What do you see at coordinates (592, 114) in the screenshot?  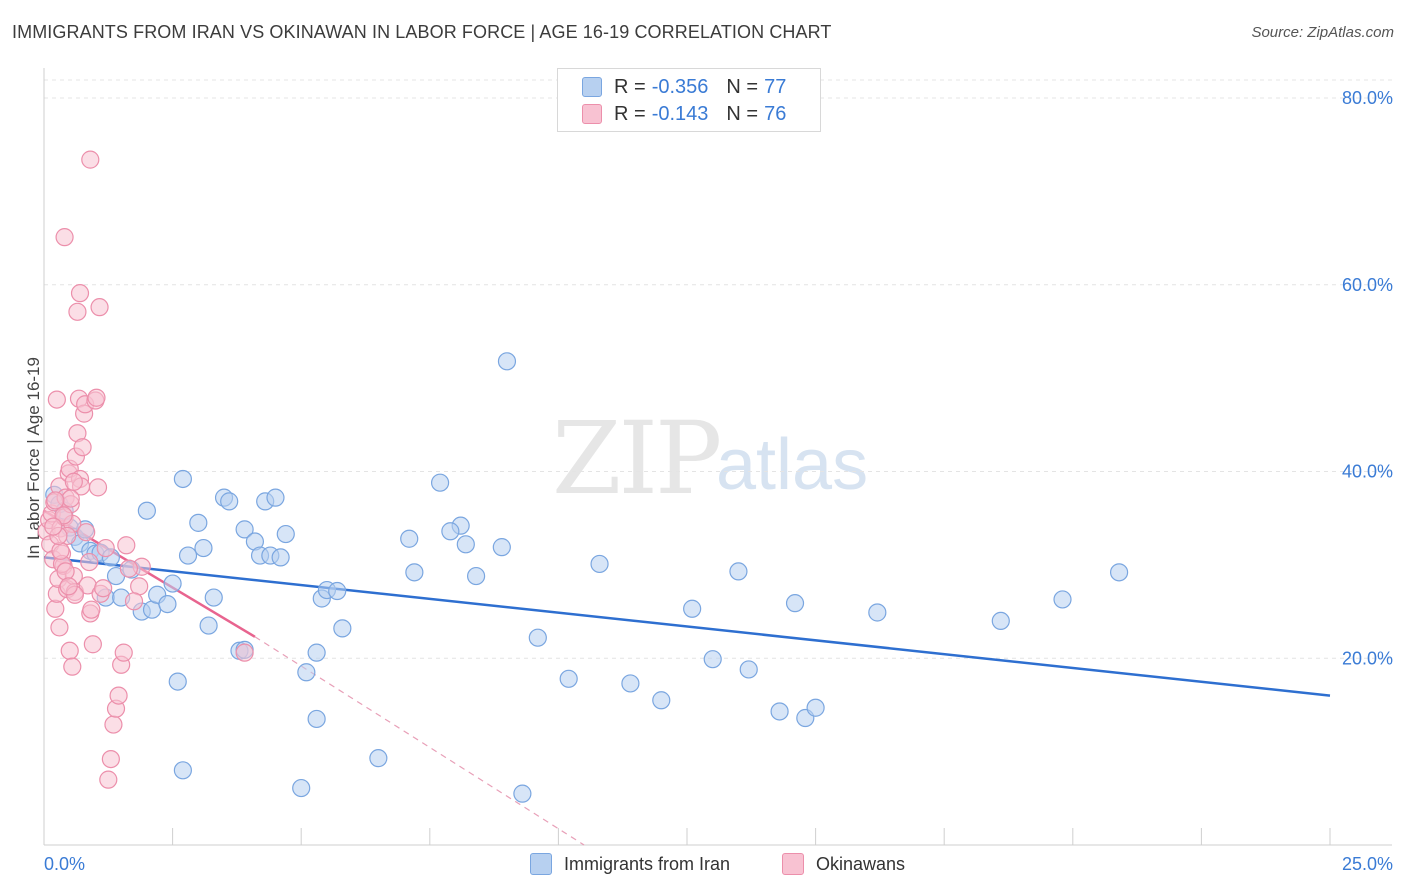 I see `okinawan-swatch` at bounding box center [592, 114].